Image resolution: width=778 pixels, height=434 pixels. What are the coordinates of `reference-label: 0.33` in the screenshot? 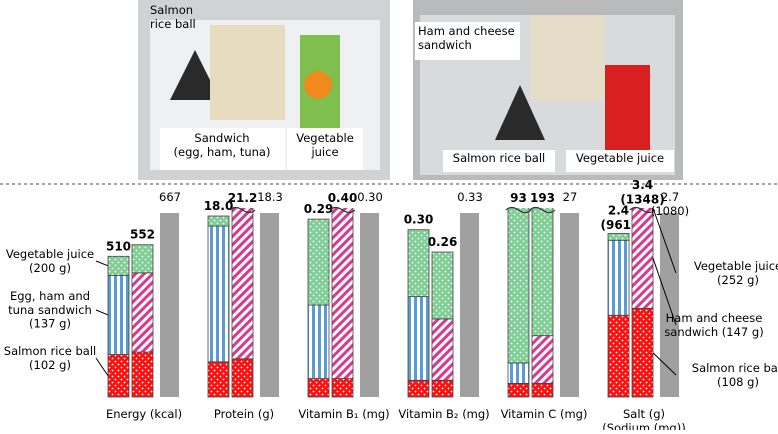 It's located at (470, 197).